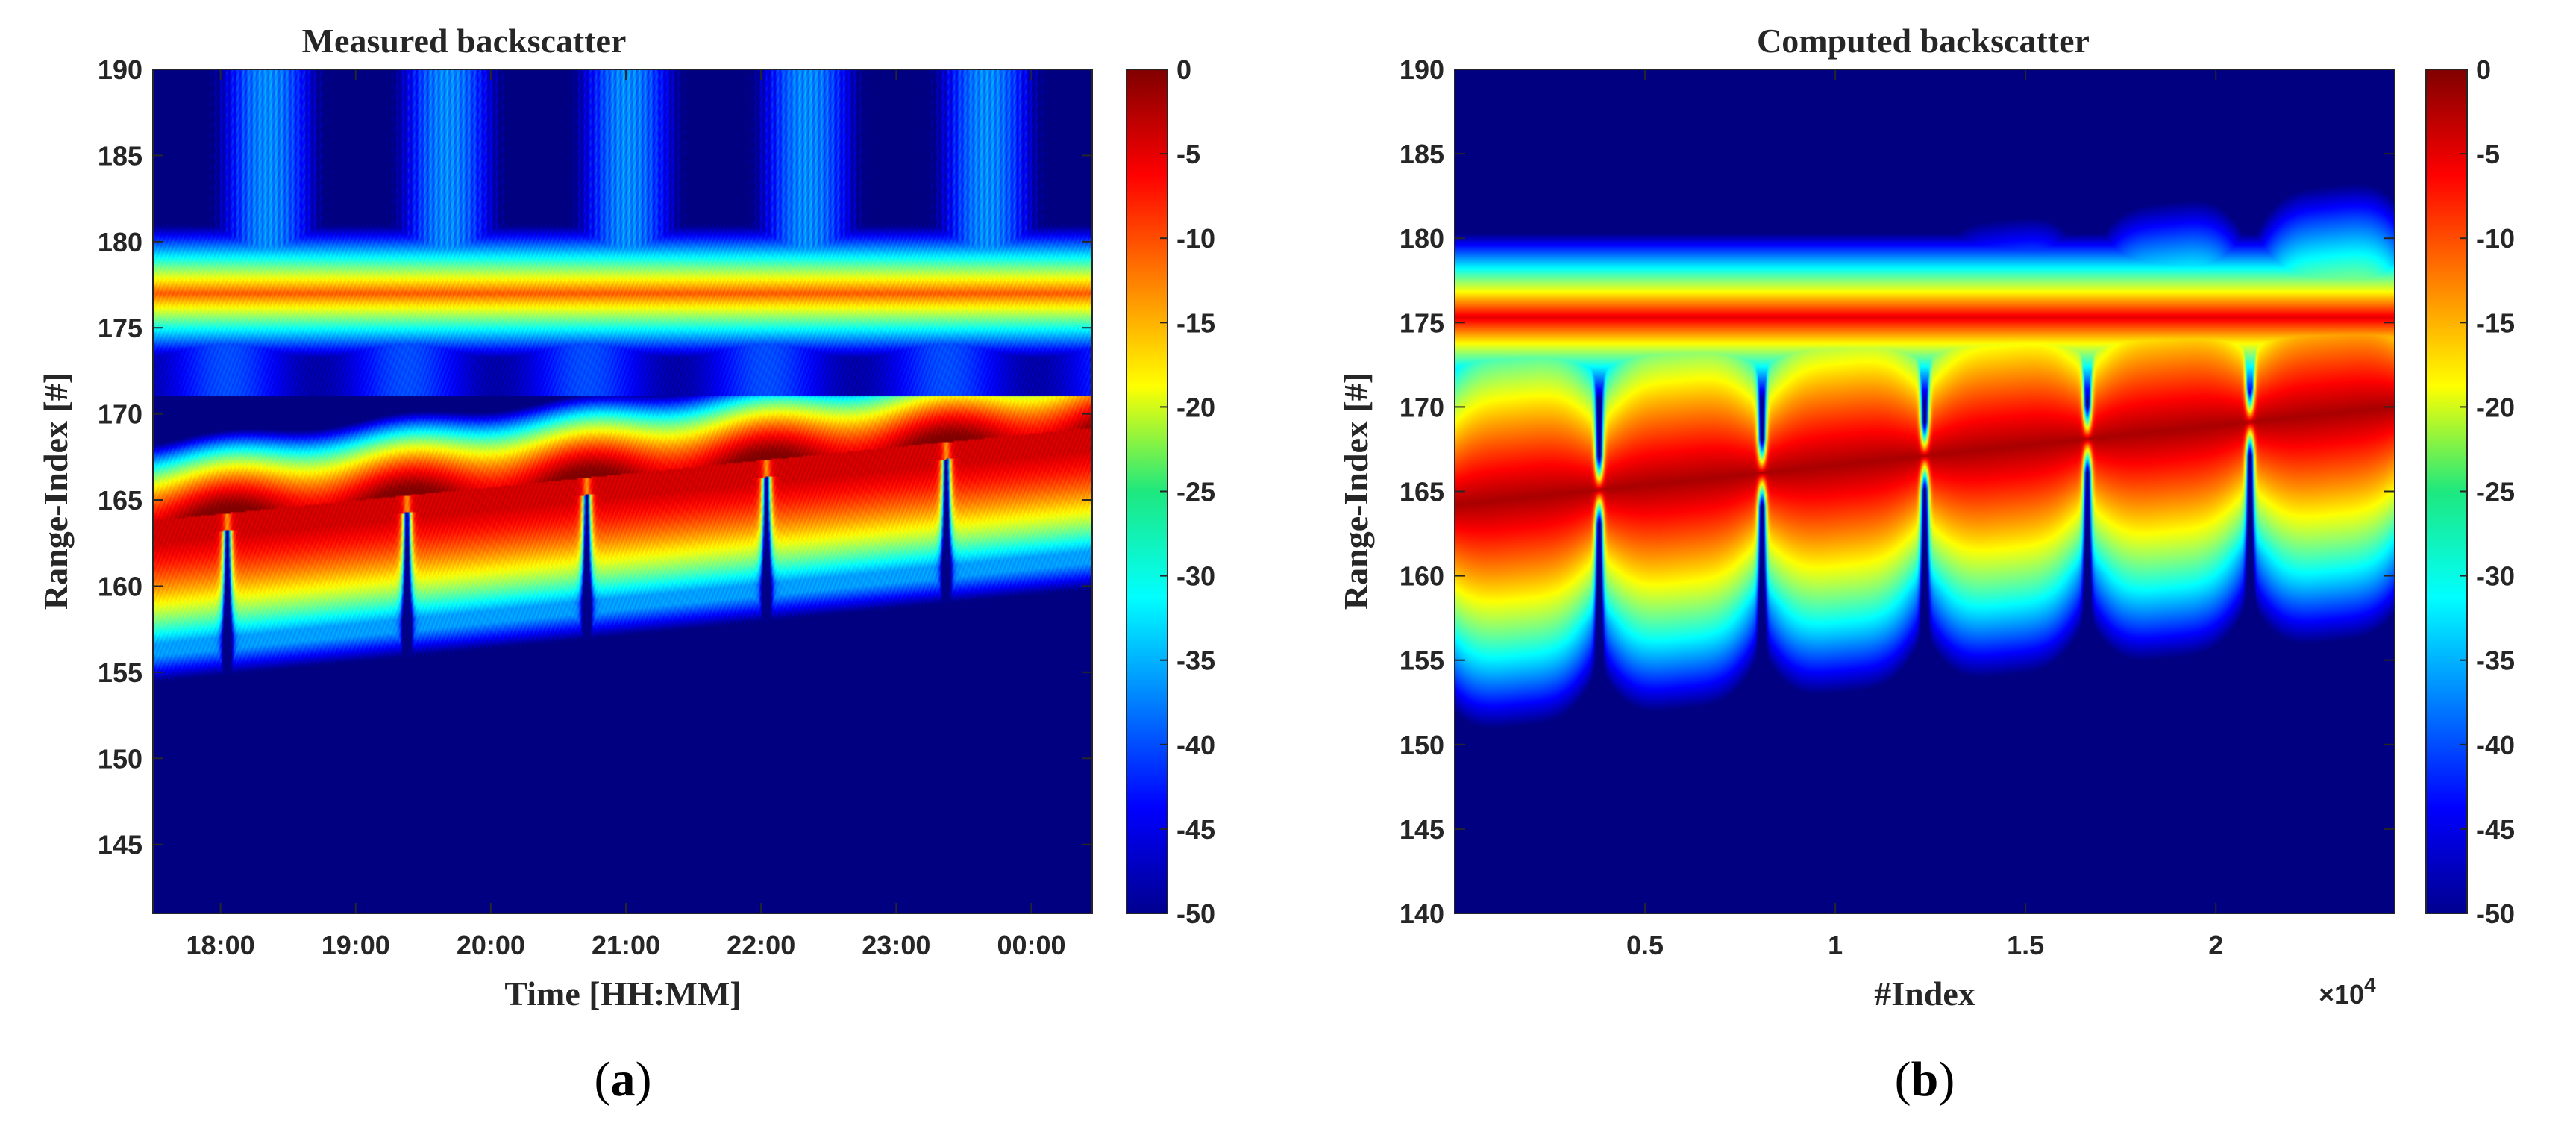 The height and width of the screenshot is (1138, 2576). Describe the element at coordinates (622, 994) in the screenshot. I see `x-axis-label-a: Time [HH:MM]` at that location.